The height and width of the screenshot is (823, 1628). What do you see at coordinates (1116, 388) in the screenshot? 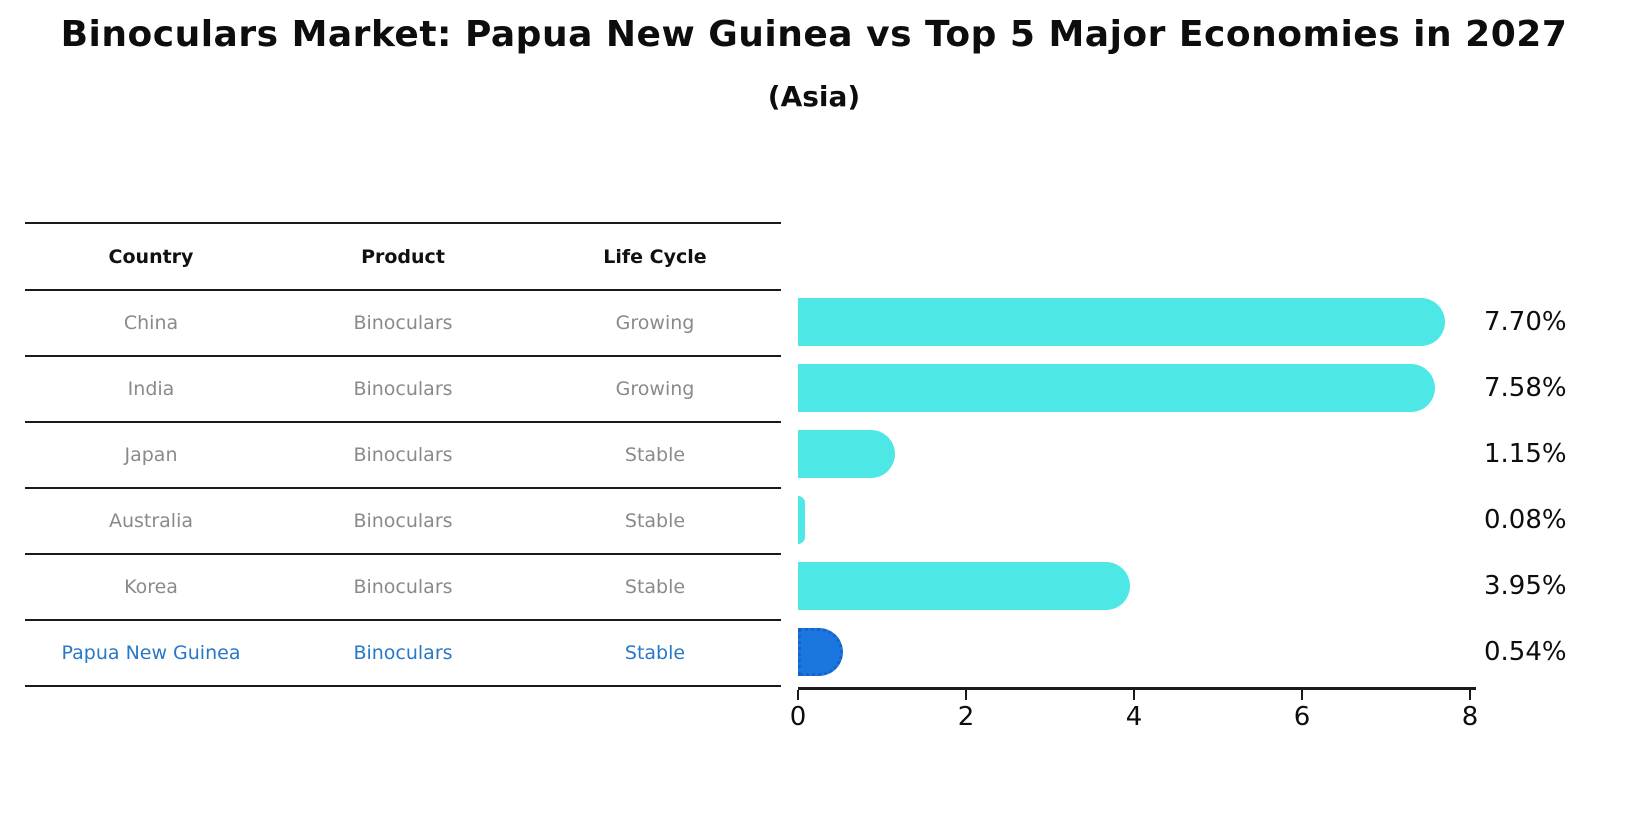
I see `bar-india` at bounding box center [1116, 388].